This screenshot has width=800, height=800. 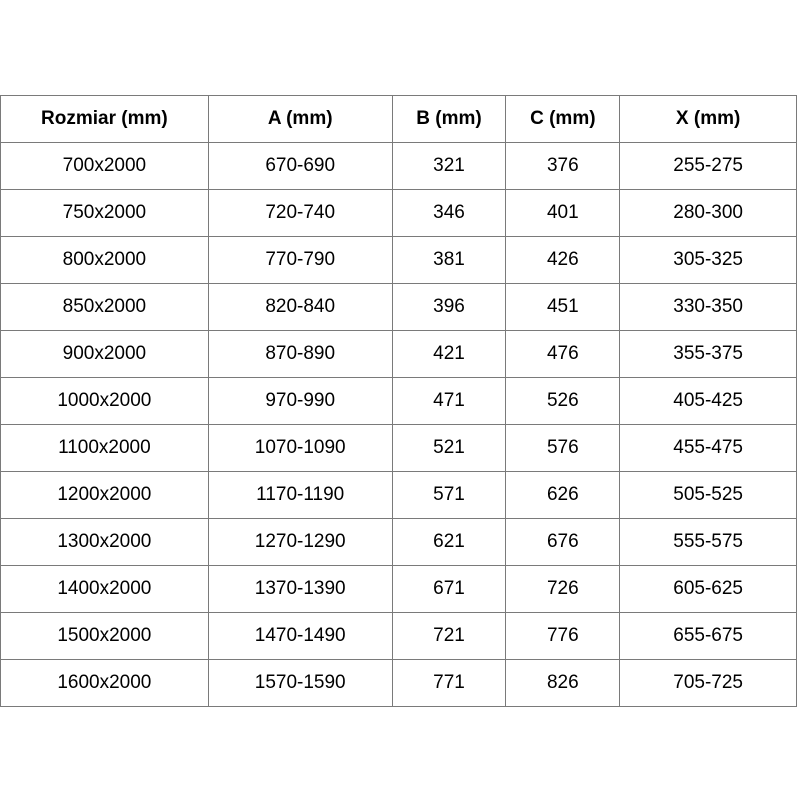 What do you see at coordinates (300, 307) in the screenshot?
I see `table-cell: 820-840` at bounding box center [300, 307].